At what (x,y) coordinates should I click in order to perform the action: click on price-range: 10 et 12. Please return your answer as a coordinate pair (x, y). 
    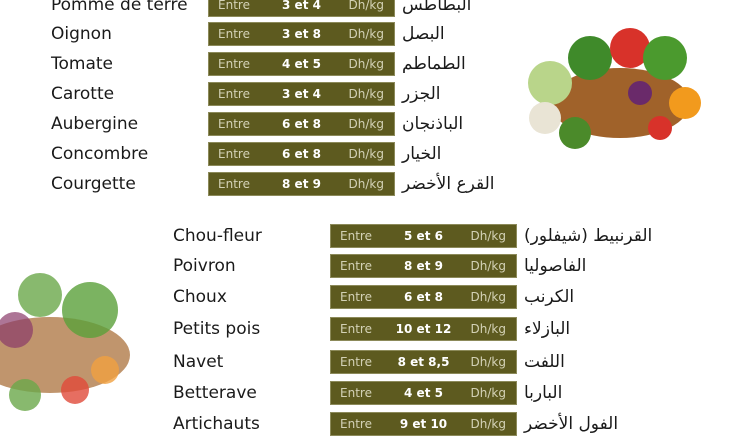
    Looking at the image, I should click on (423, 329).